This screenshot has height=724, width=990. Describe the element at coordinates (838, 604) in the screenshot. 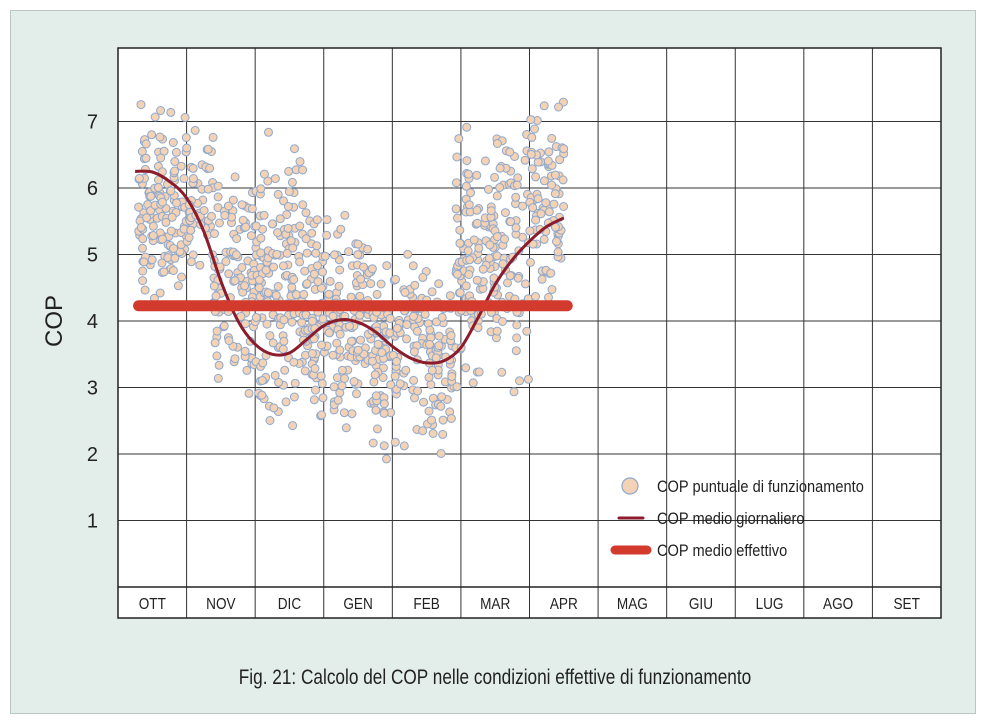

I see `x-tick-label: AGO` at that location.